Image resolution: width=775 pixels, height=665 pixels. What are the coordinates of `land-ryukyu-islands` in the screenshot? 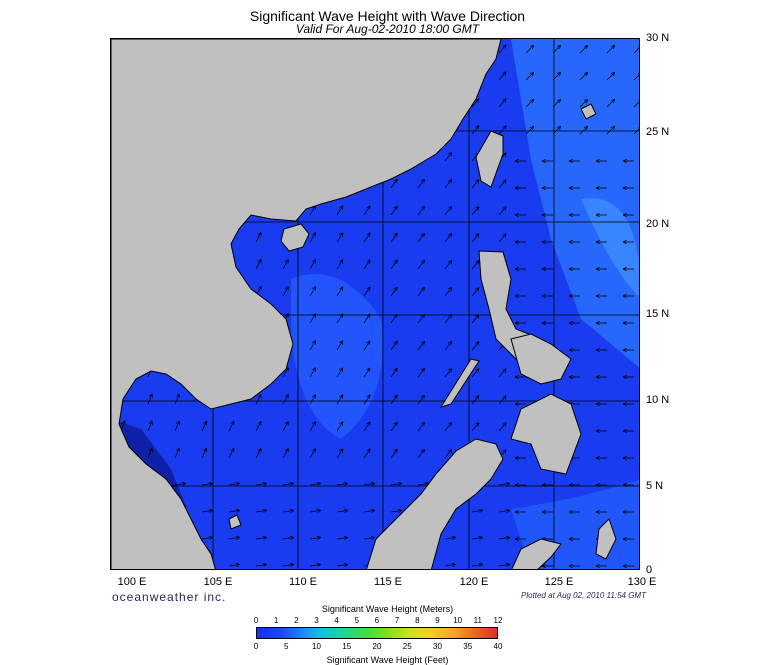 It's located at (588, 111).